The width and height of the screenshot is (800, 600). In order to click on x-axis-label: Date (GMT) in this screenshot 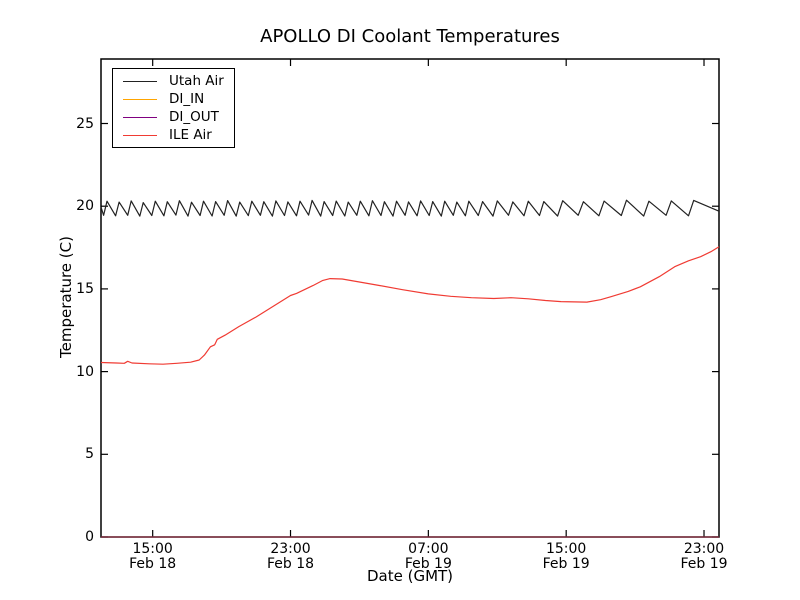, I will do `click(410, 576)`.